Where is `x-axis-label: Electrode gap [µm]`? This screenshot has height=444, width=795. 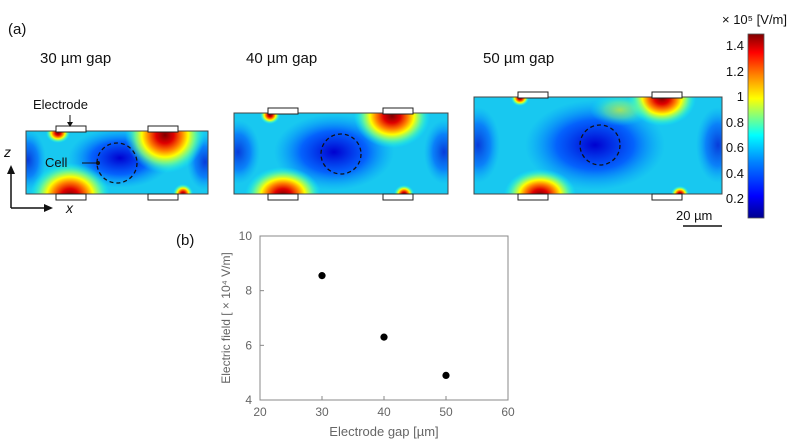
x-axis-label: Electrode gap [µm] is located at coordinates (383, 431).